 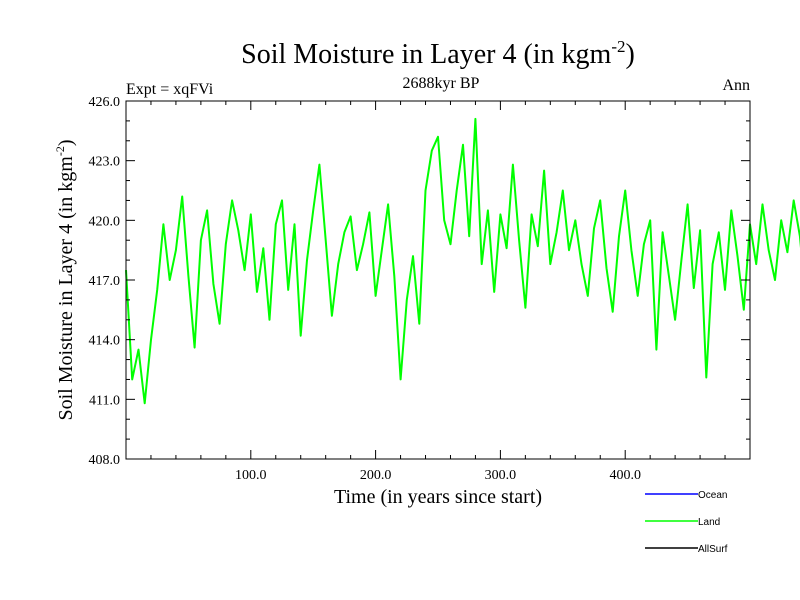 What do you see at coordinates (438, 497) in the screenshot?
I see `x-axis-label: Time (in years since start)` at bounding box center [438, 497].